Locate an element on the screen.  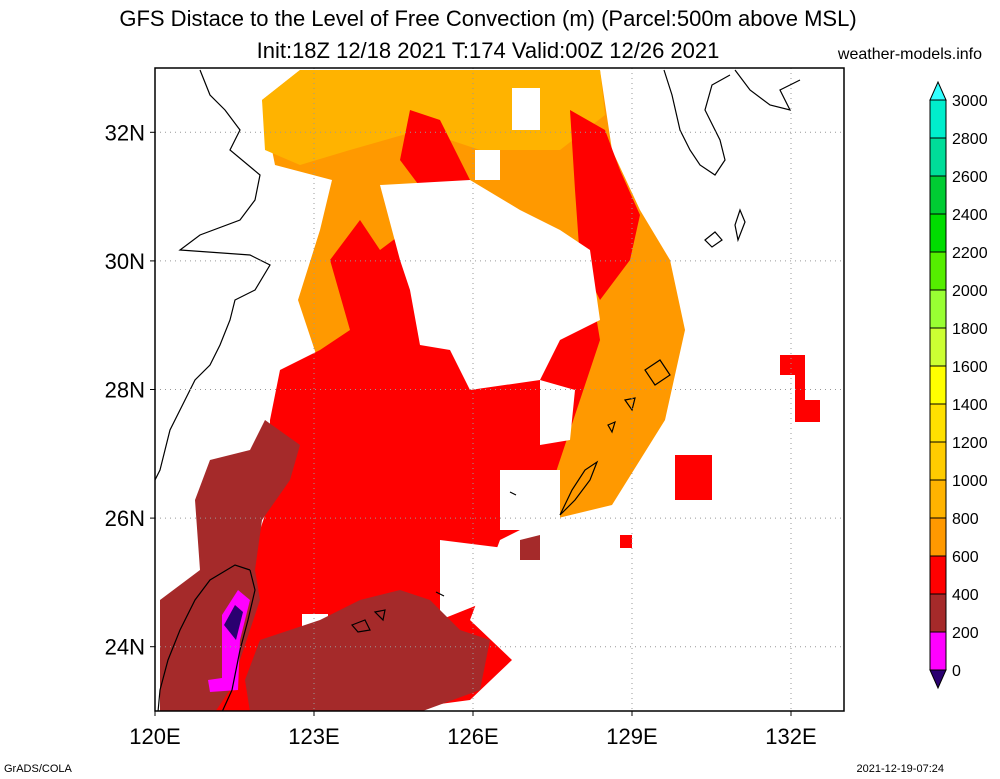
colorbar-label: 1000 is located at coordinates (970, 481).